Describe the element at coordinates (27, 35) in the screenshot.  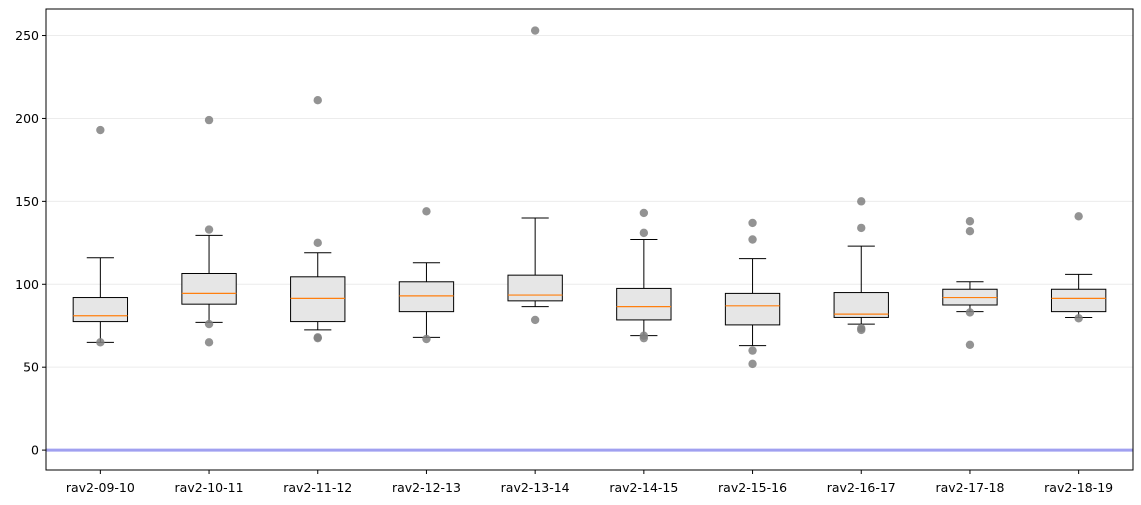
I see `y-tick-label: 250` at that location.